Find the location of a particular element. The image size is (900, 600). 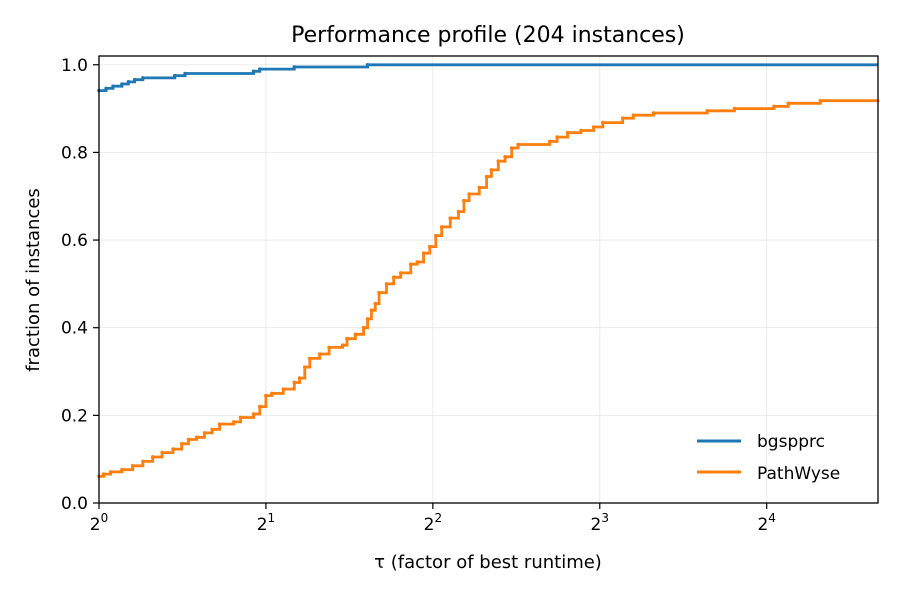

x-tick-label: 21 is located at coordinates (266, 523).